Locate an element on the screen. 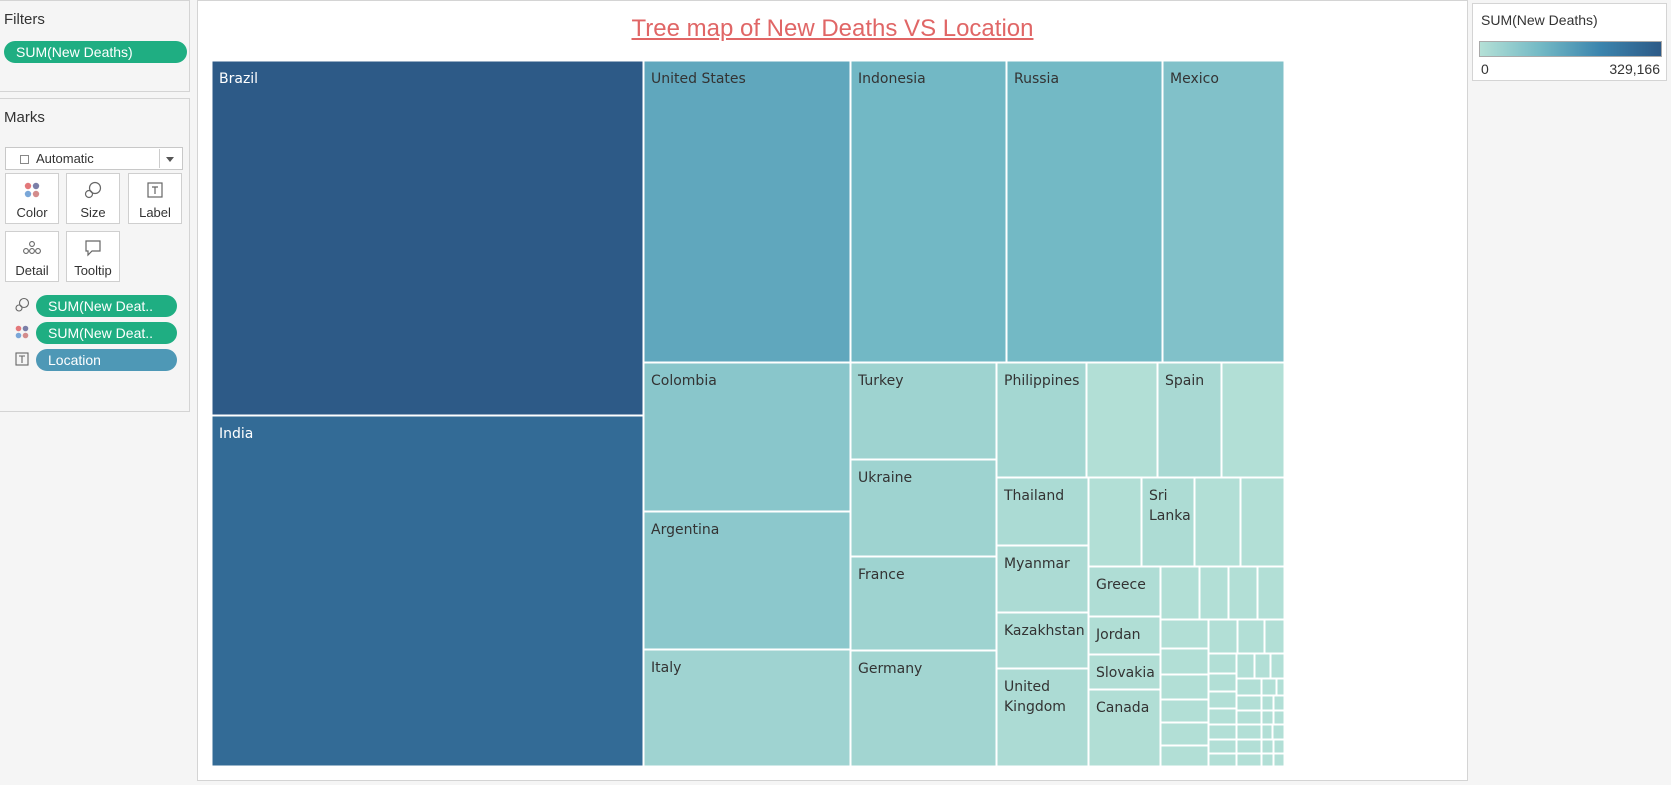 The height and width of the screenshot is (785, 1671). treemap-tile-united-states is located at coordinates (747, 212).